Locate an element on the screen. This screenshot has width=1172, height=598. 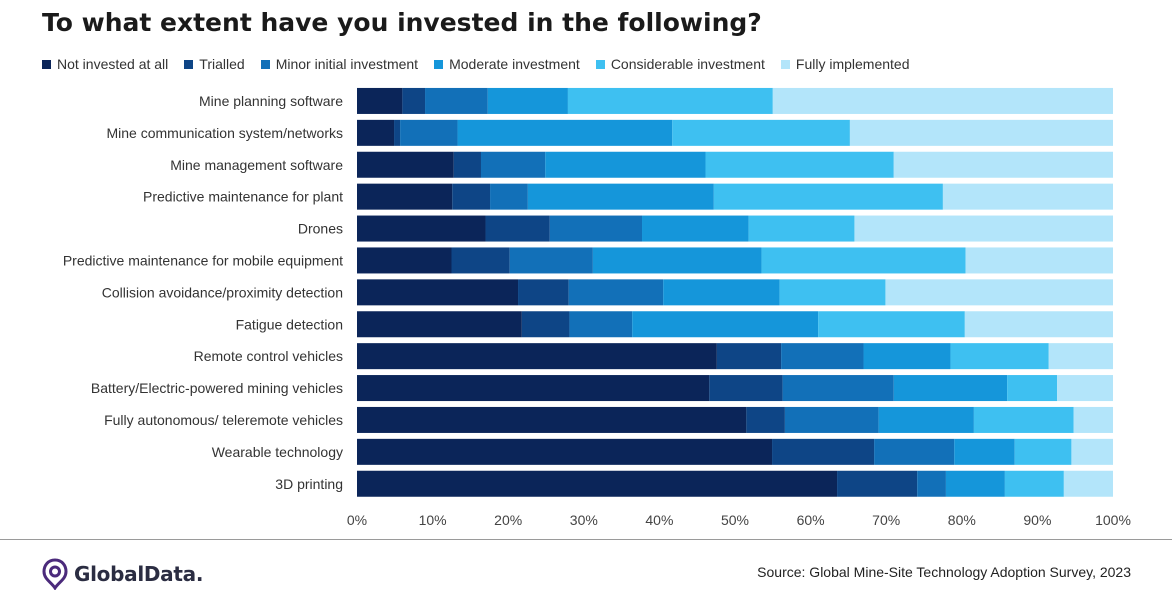
category-label: Fully autonomous/ teleremote vehicles is located at coordinates (223, 420).